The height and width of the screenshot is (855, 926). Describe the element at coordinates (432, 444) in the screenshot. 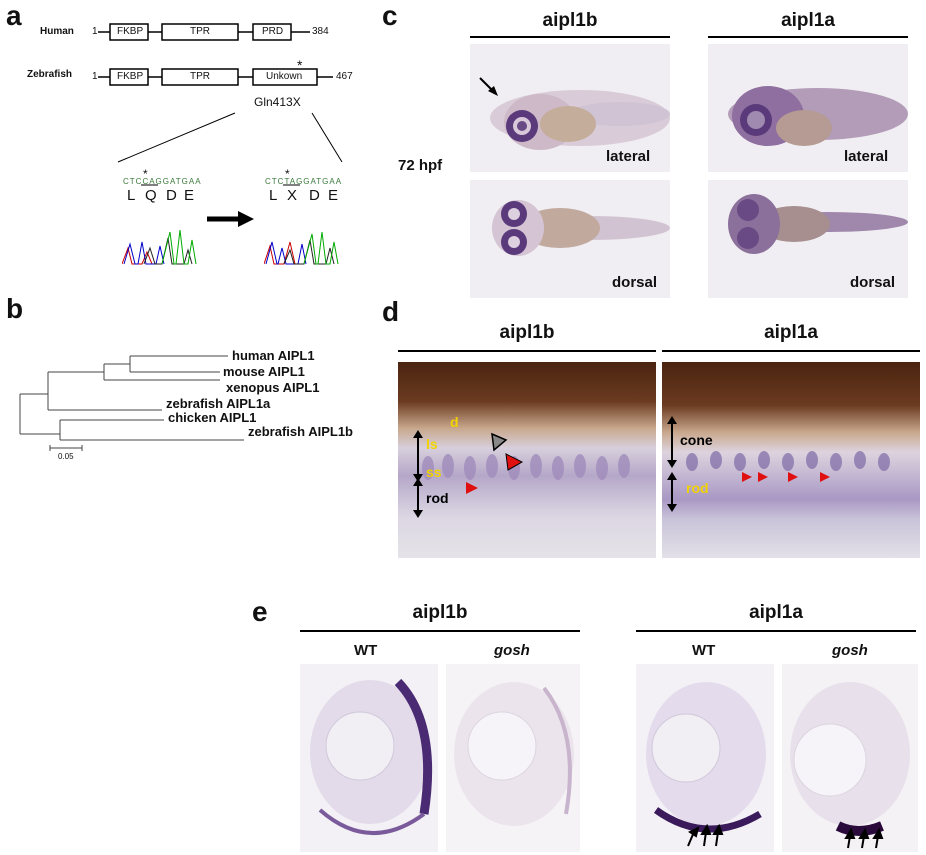

I see `d-label-ls: ls` at that location.